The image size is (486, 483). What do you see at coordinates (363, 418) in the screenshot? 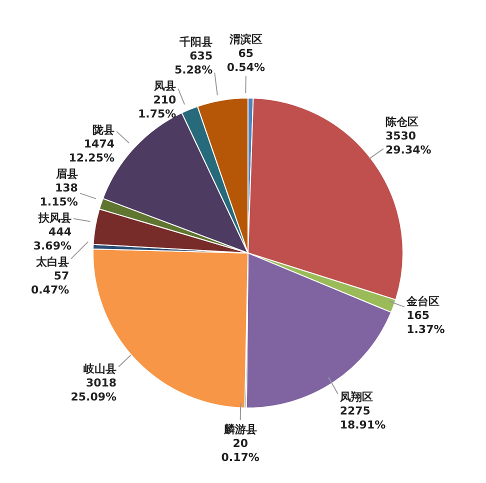
I see `data-label: 2275 18.91%` at bounding box center [363, 418].